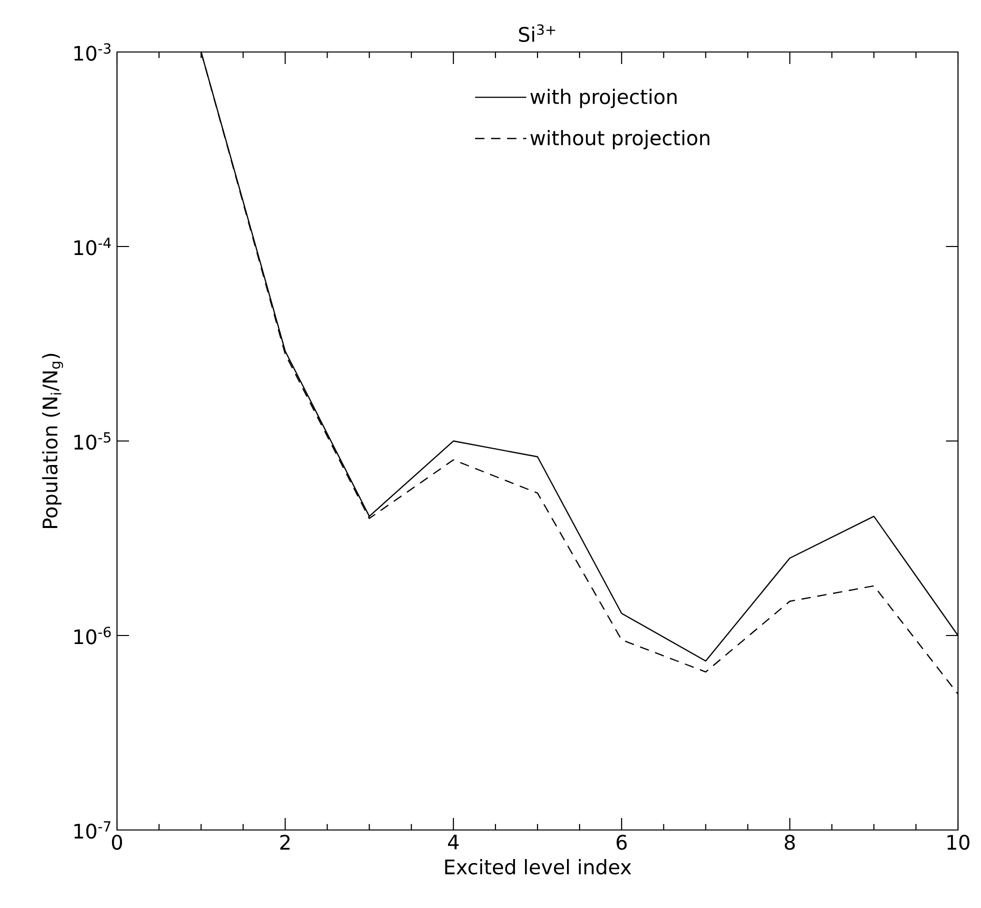  Describe the element at coordinates (620, 140) in the screenshot. I see `legend-label: without projection` at that location.